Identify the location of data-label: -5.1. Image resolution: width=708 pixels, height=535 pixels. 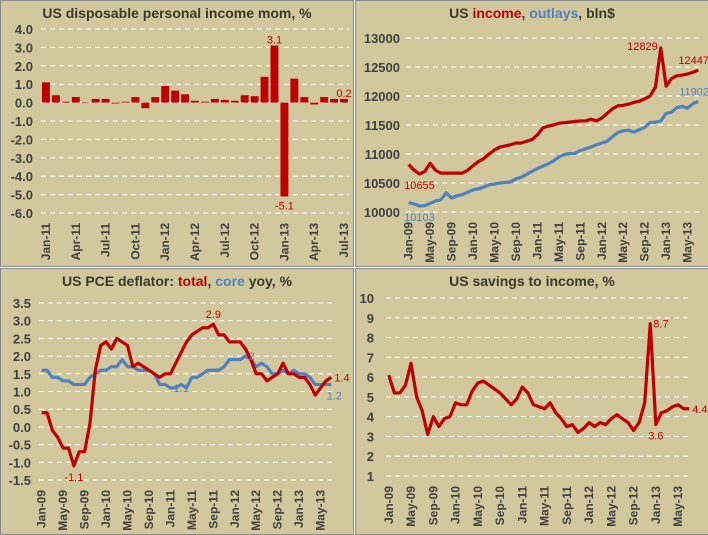
(284, 206).